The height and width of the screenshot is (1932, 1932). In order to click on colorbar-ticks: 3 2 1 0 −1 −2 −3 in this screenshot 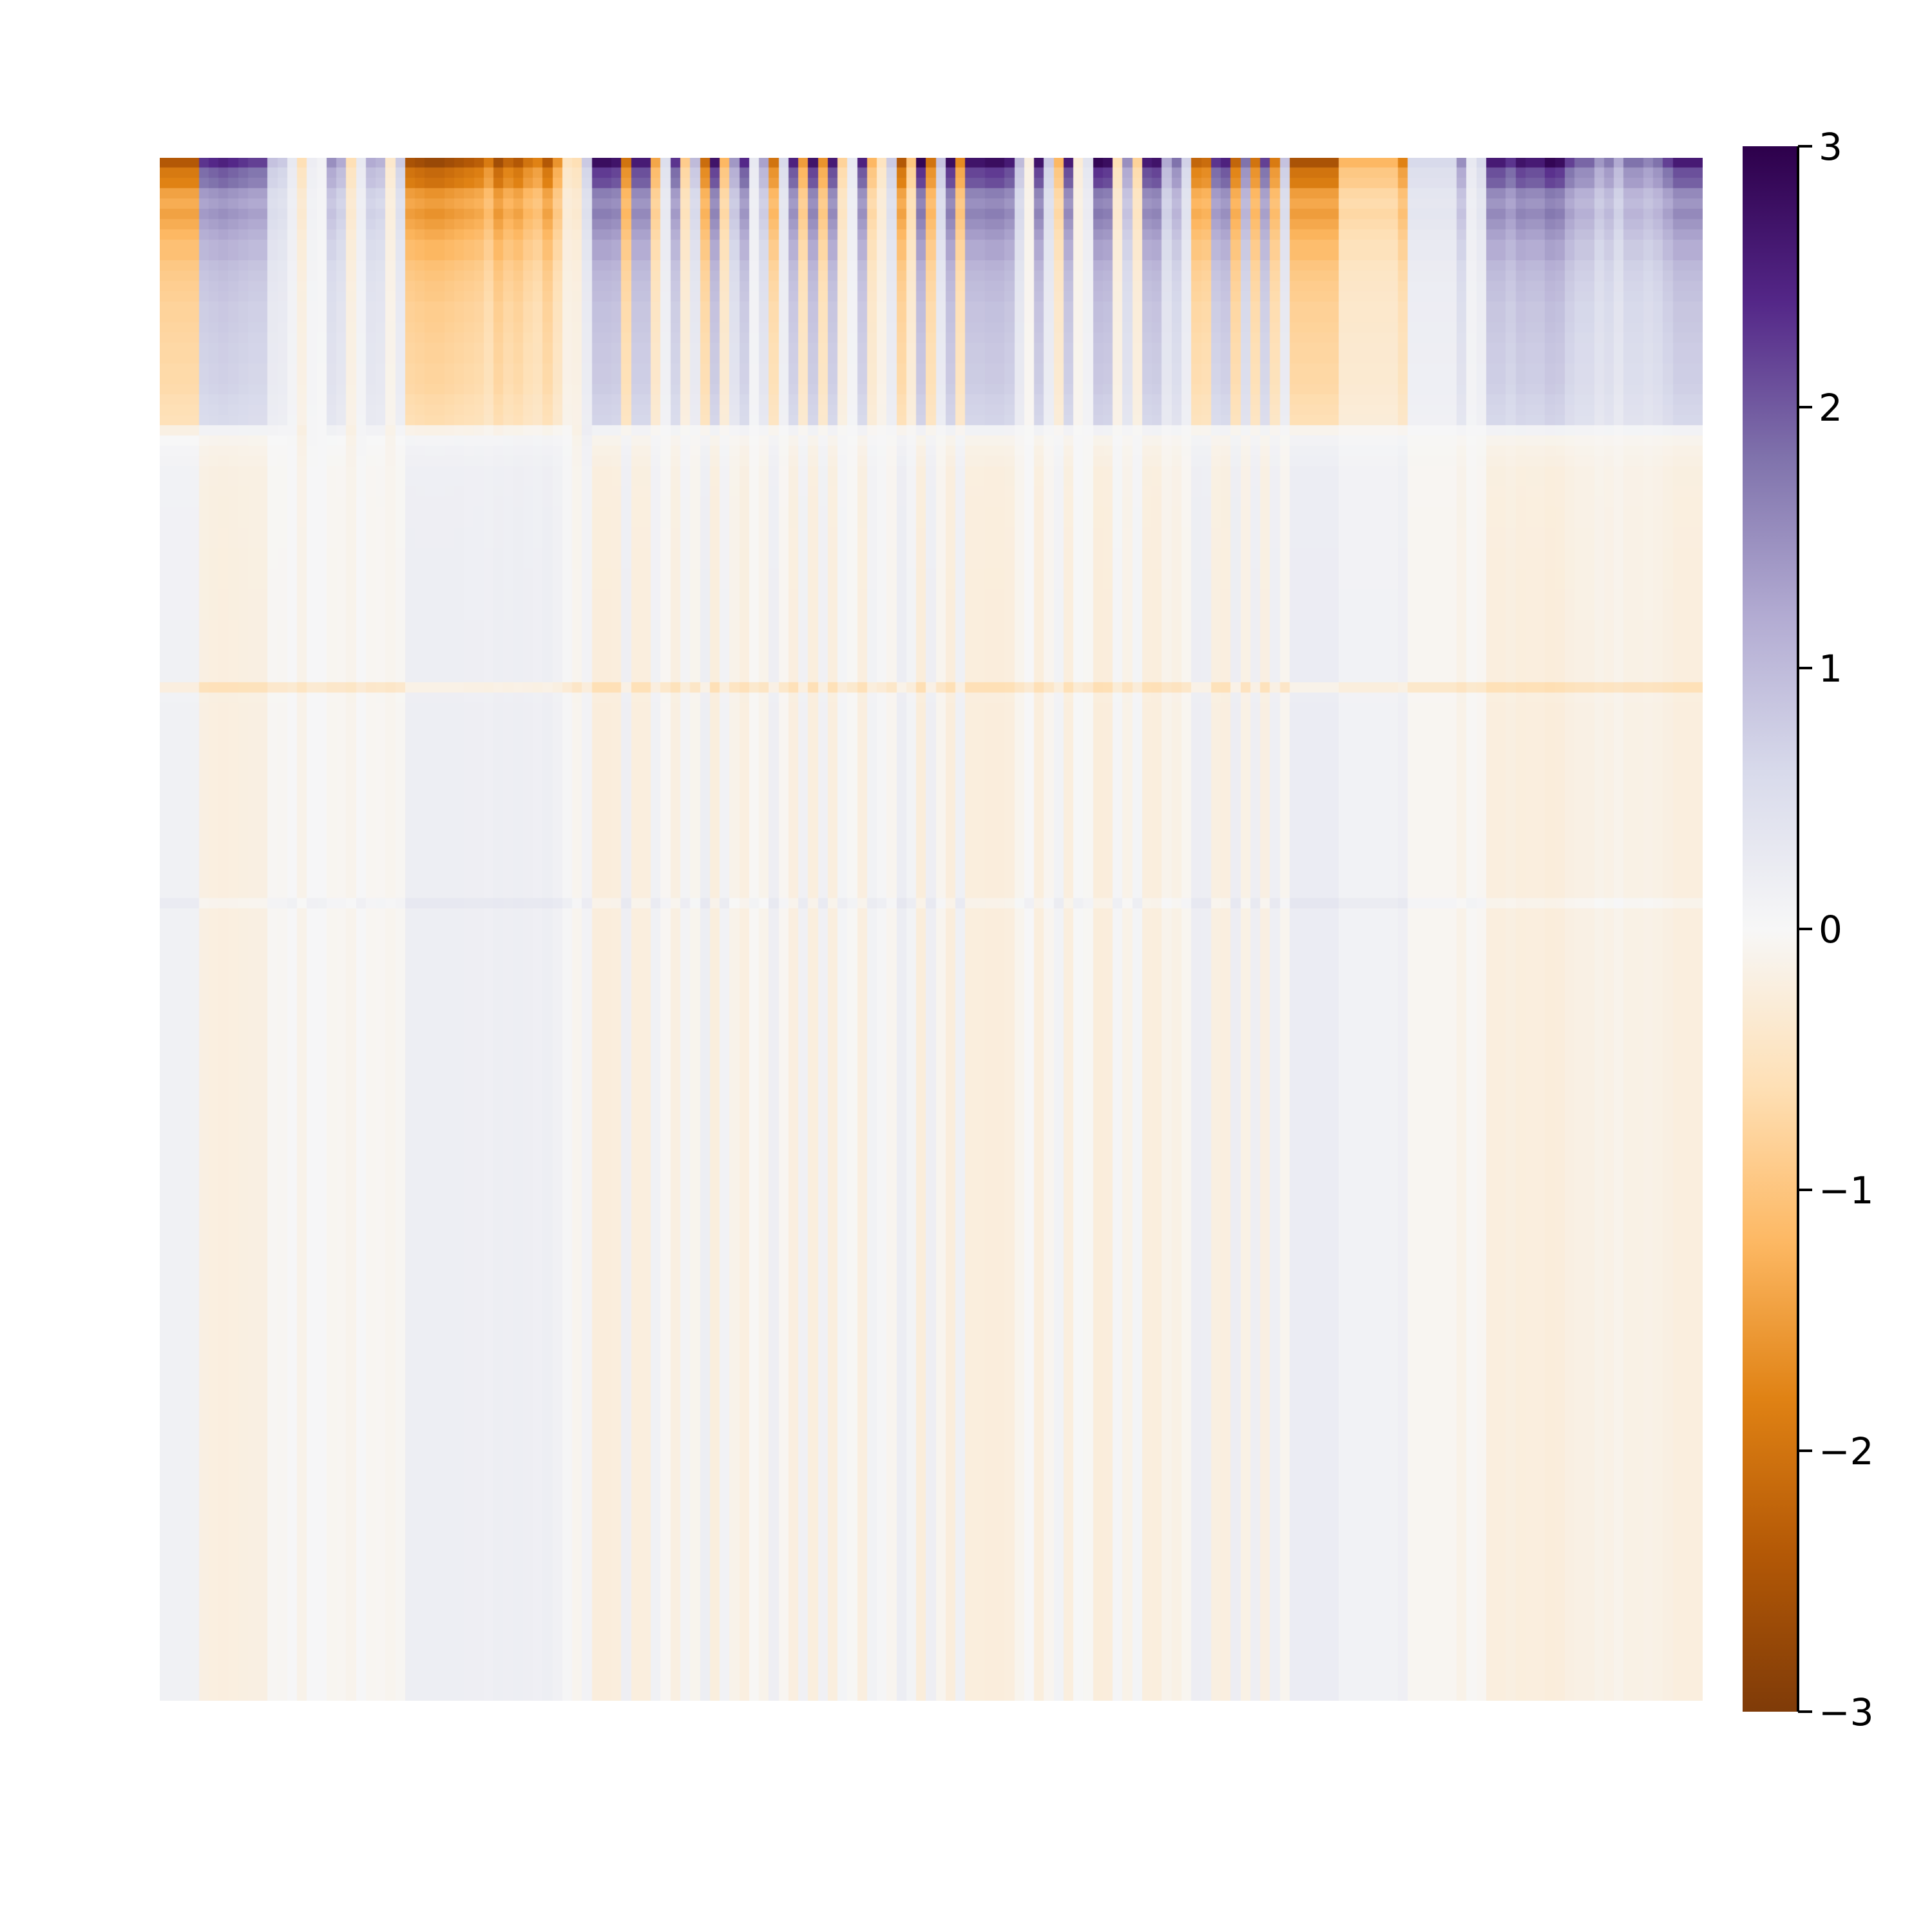, I will do `click(1836, 929)`.